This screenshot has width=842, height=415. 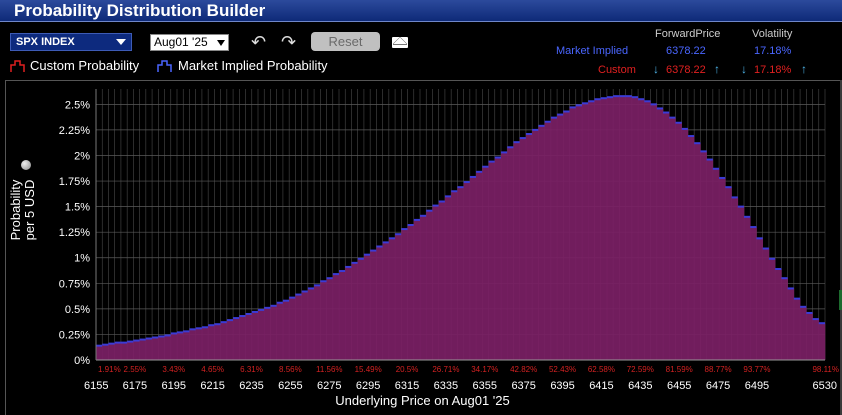 What do you see at coordinates (189, 42) in the screenshot?
I see `expiry-dropdown: Aug01 '25` at bounding box center [189, 42].